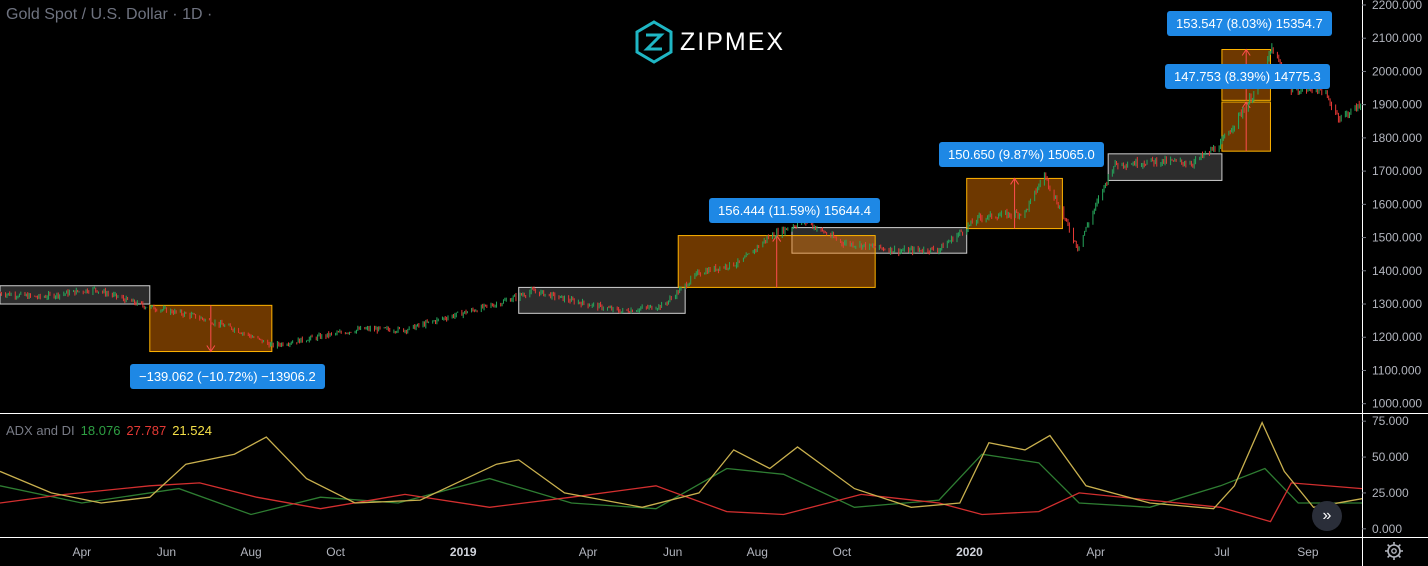  Describe the element at coordinates (1397, 404) in the screenshot. I see `price-tick-label: 1000.000` at that location.